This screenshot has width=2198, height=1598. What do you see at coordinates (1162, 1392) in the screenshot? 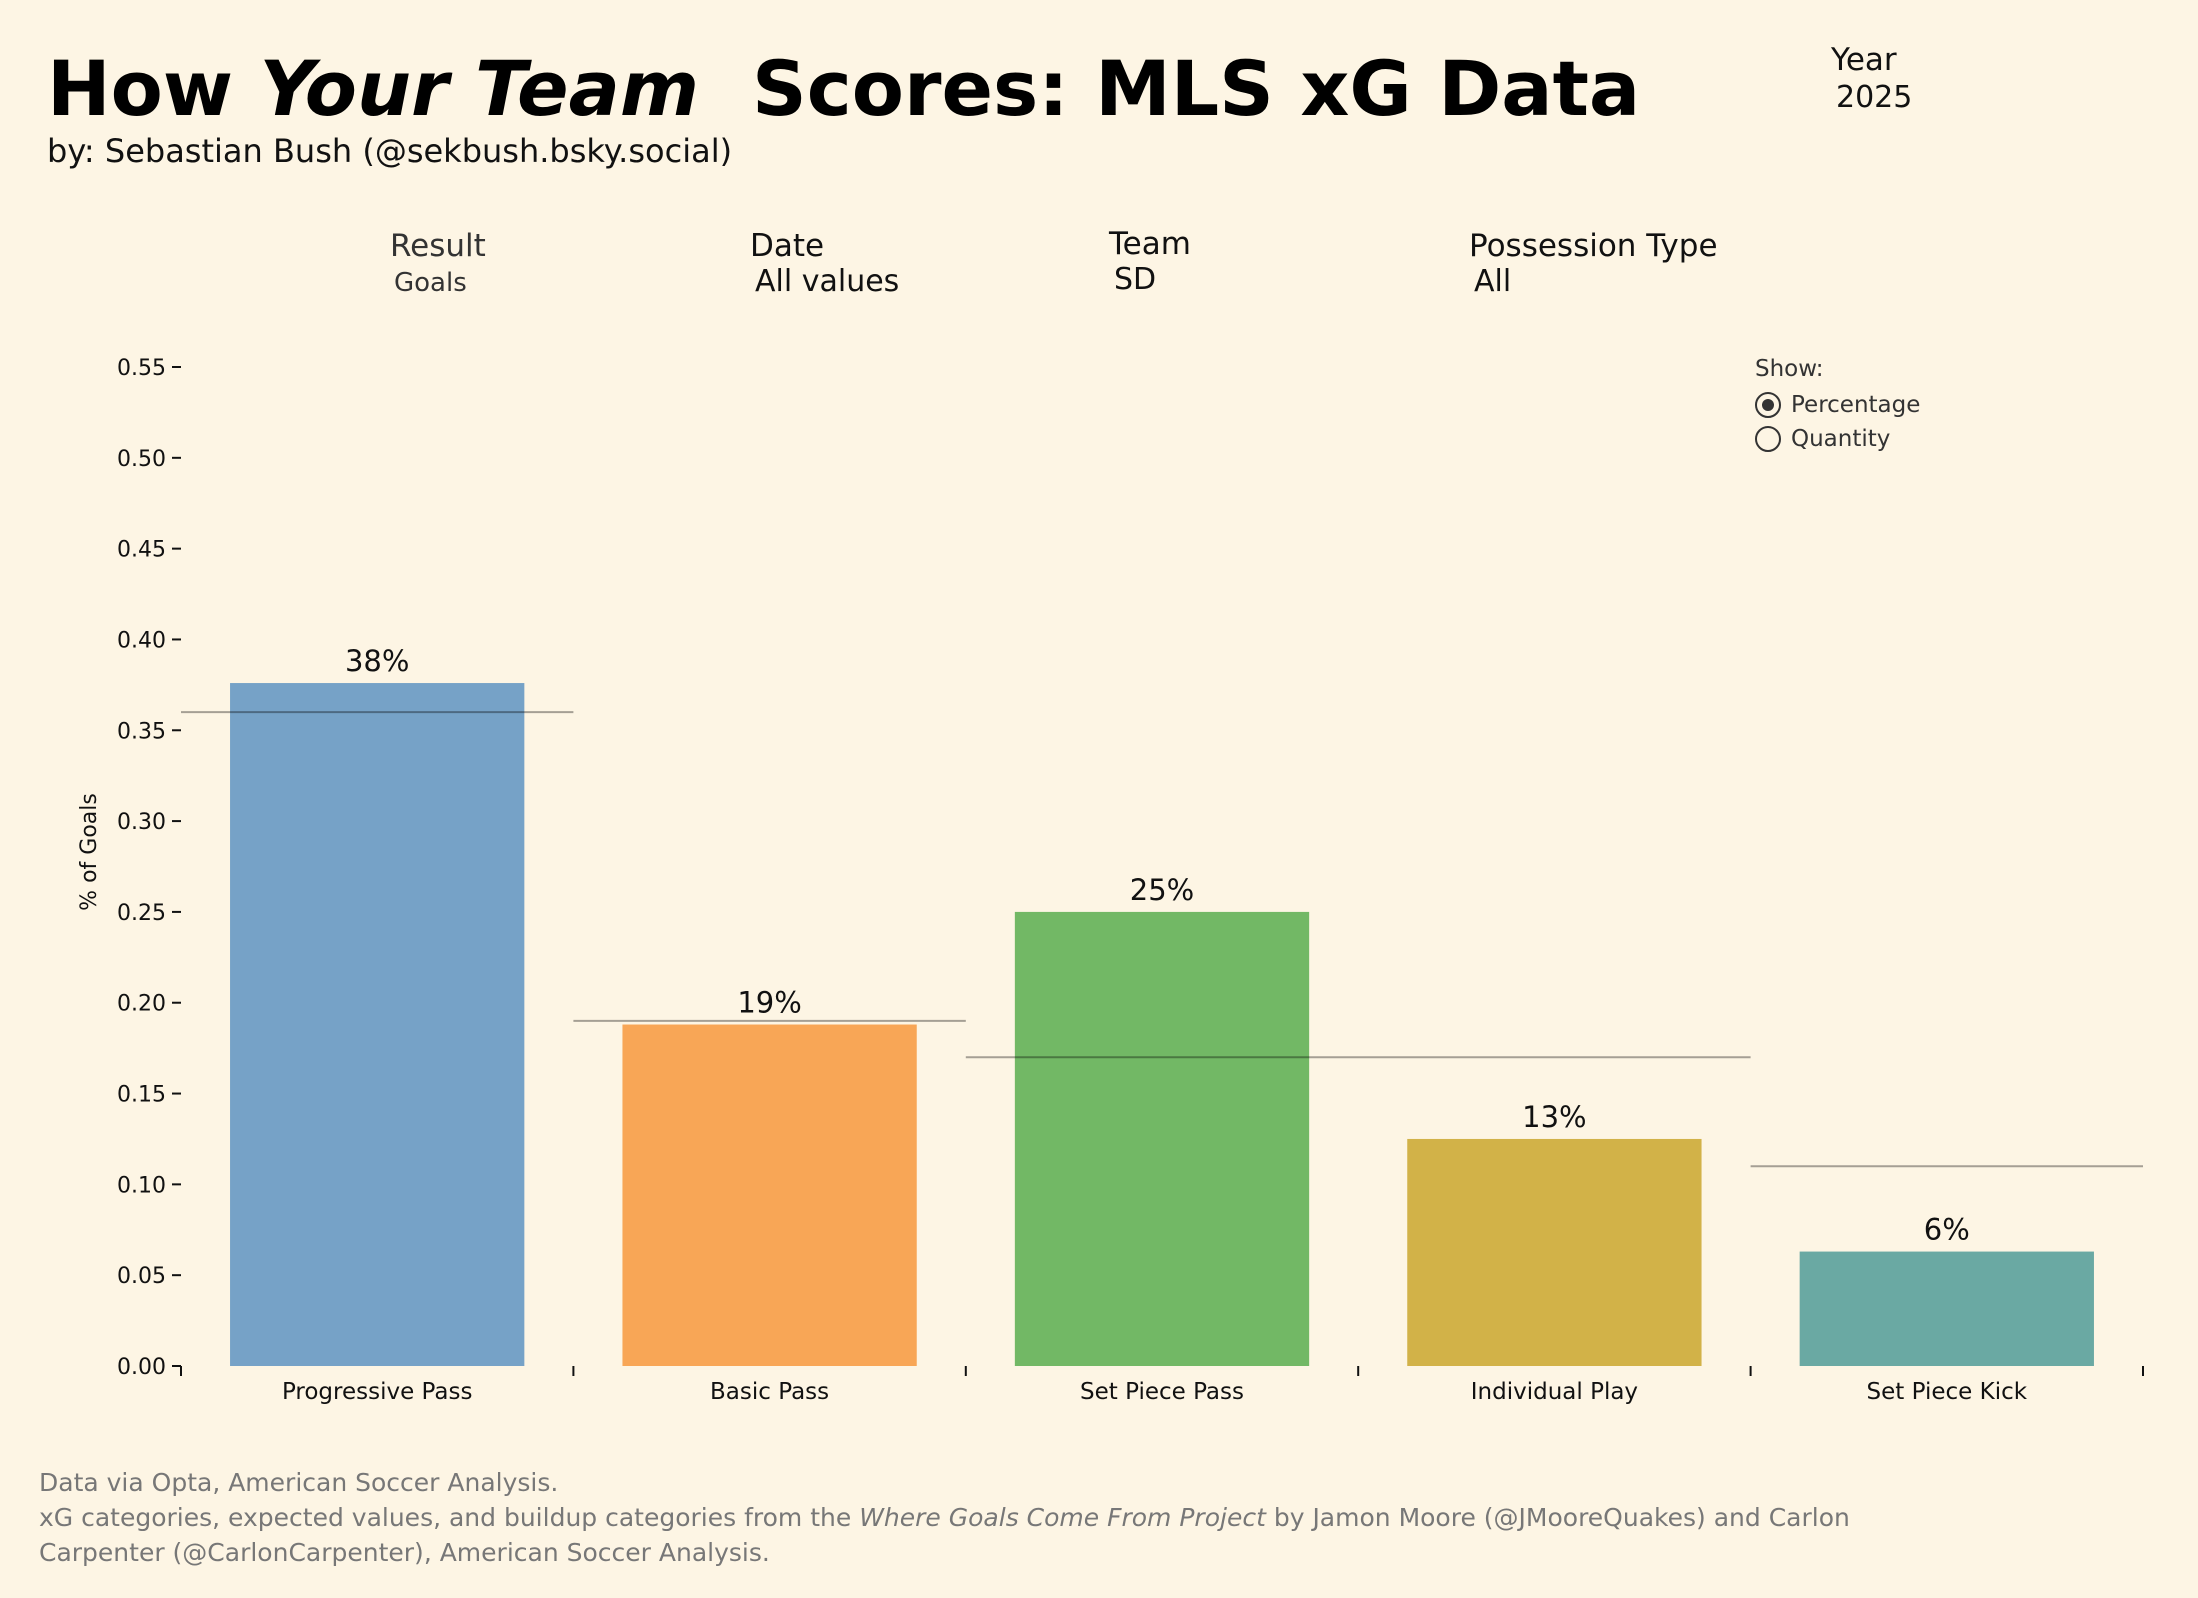
I see `x-category-label: Set Piece Pass` at bounding box center [1162, 1392].